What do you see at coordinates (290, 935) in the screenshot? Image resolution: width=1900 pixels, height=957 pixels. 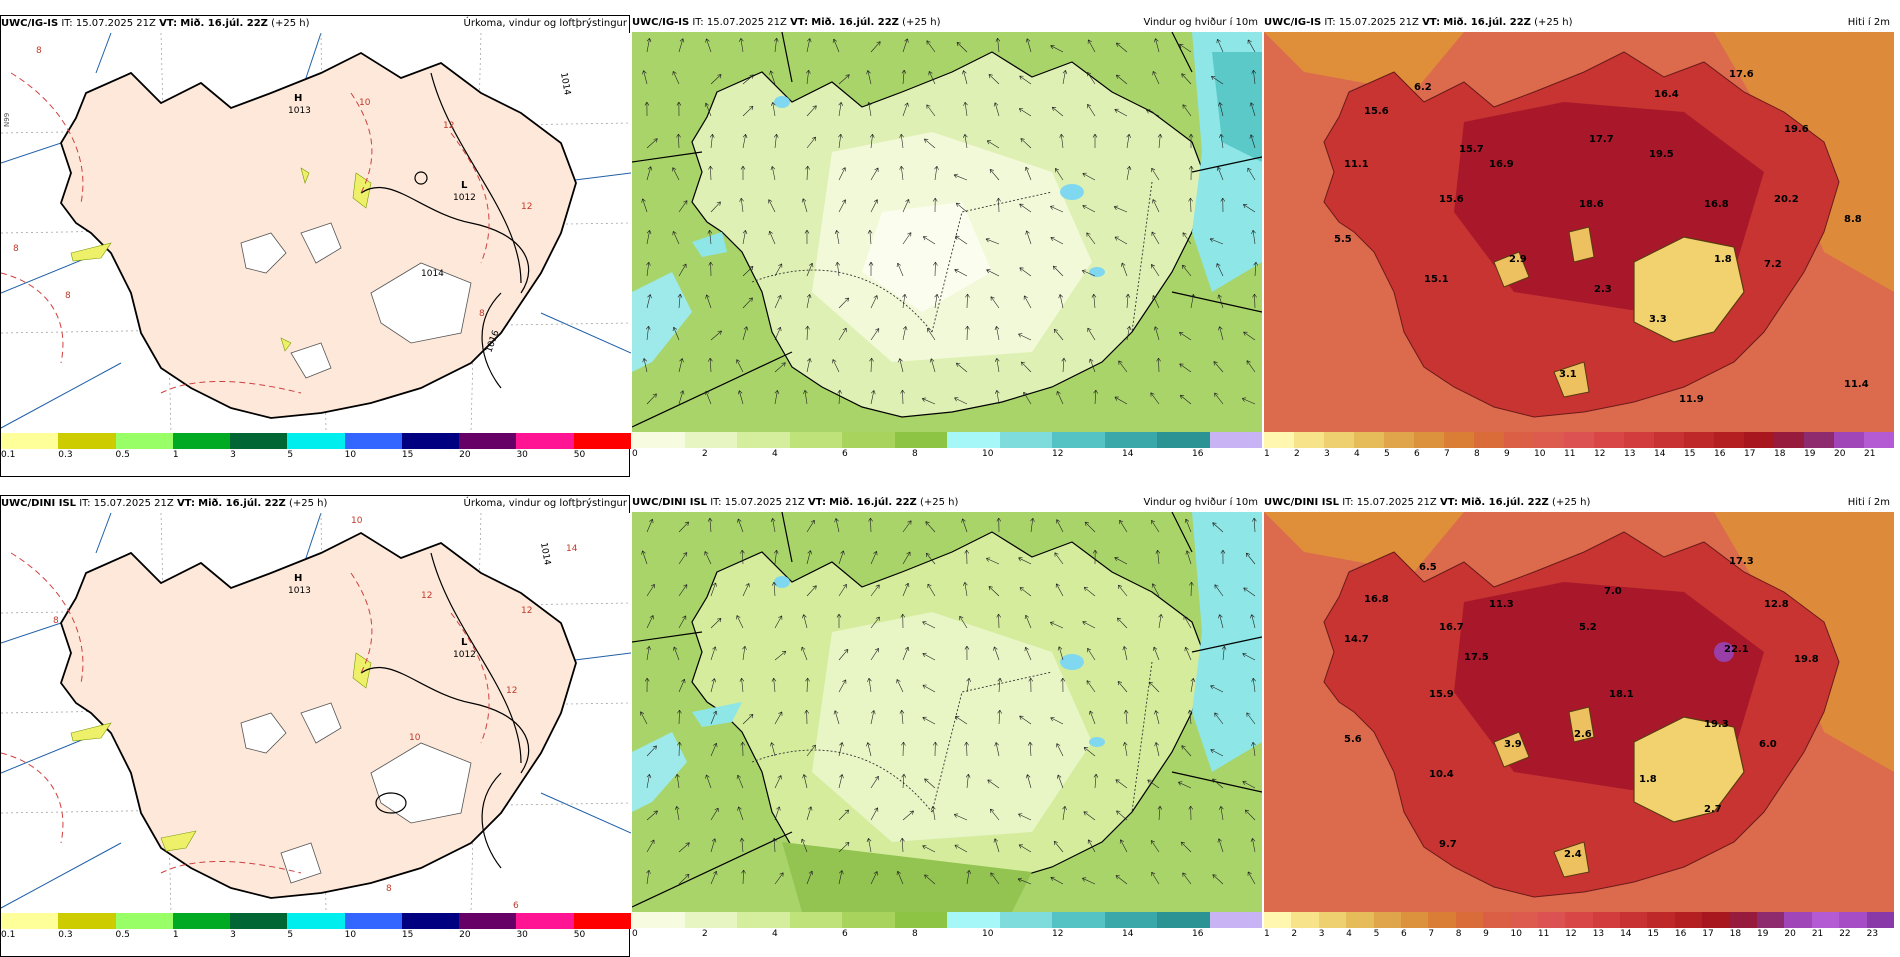 I see `colorbar-tick-label: 5` at bounding box center [290, 935].